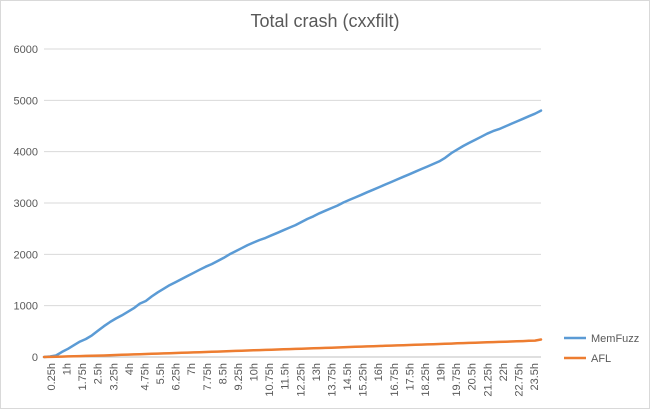 The image size is (650, 409). What do you see at coordinates (145, 377) in the screenshot?
I see `x-tick-label: 4.75h` at bounding box center [145, 377].